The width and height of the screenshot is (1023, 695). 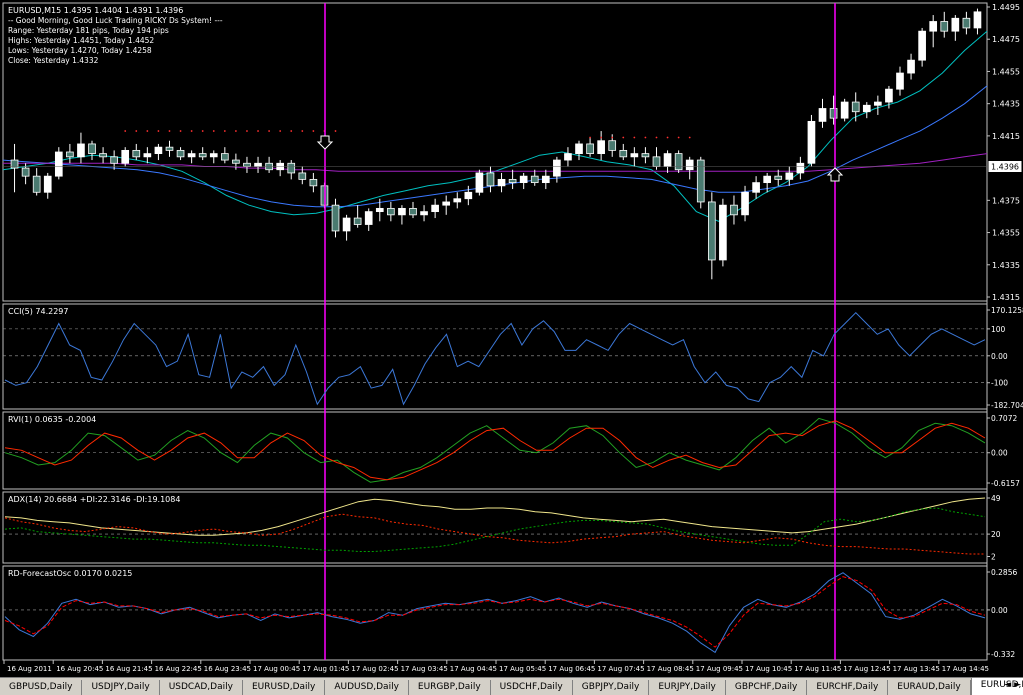 I want to click on indicator-tick-label: -100, so click(x=999, y=383).